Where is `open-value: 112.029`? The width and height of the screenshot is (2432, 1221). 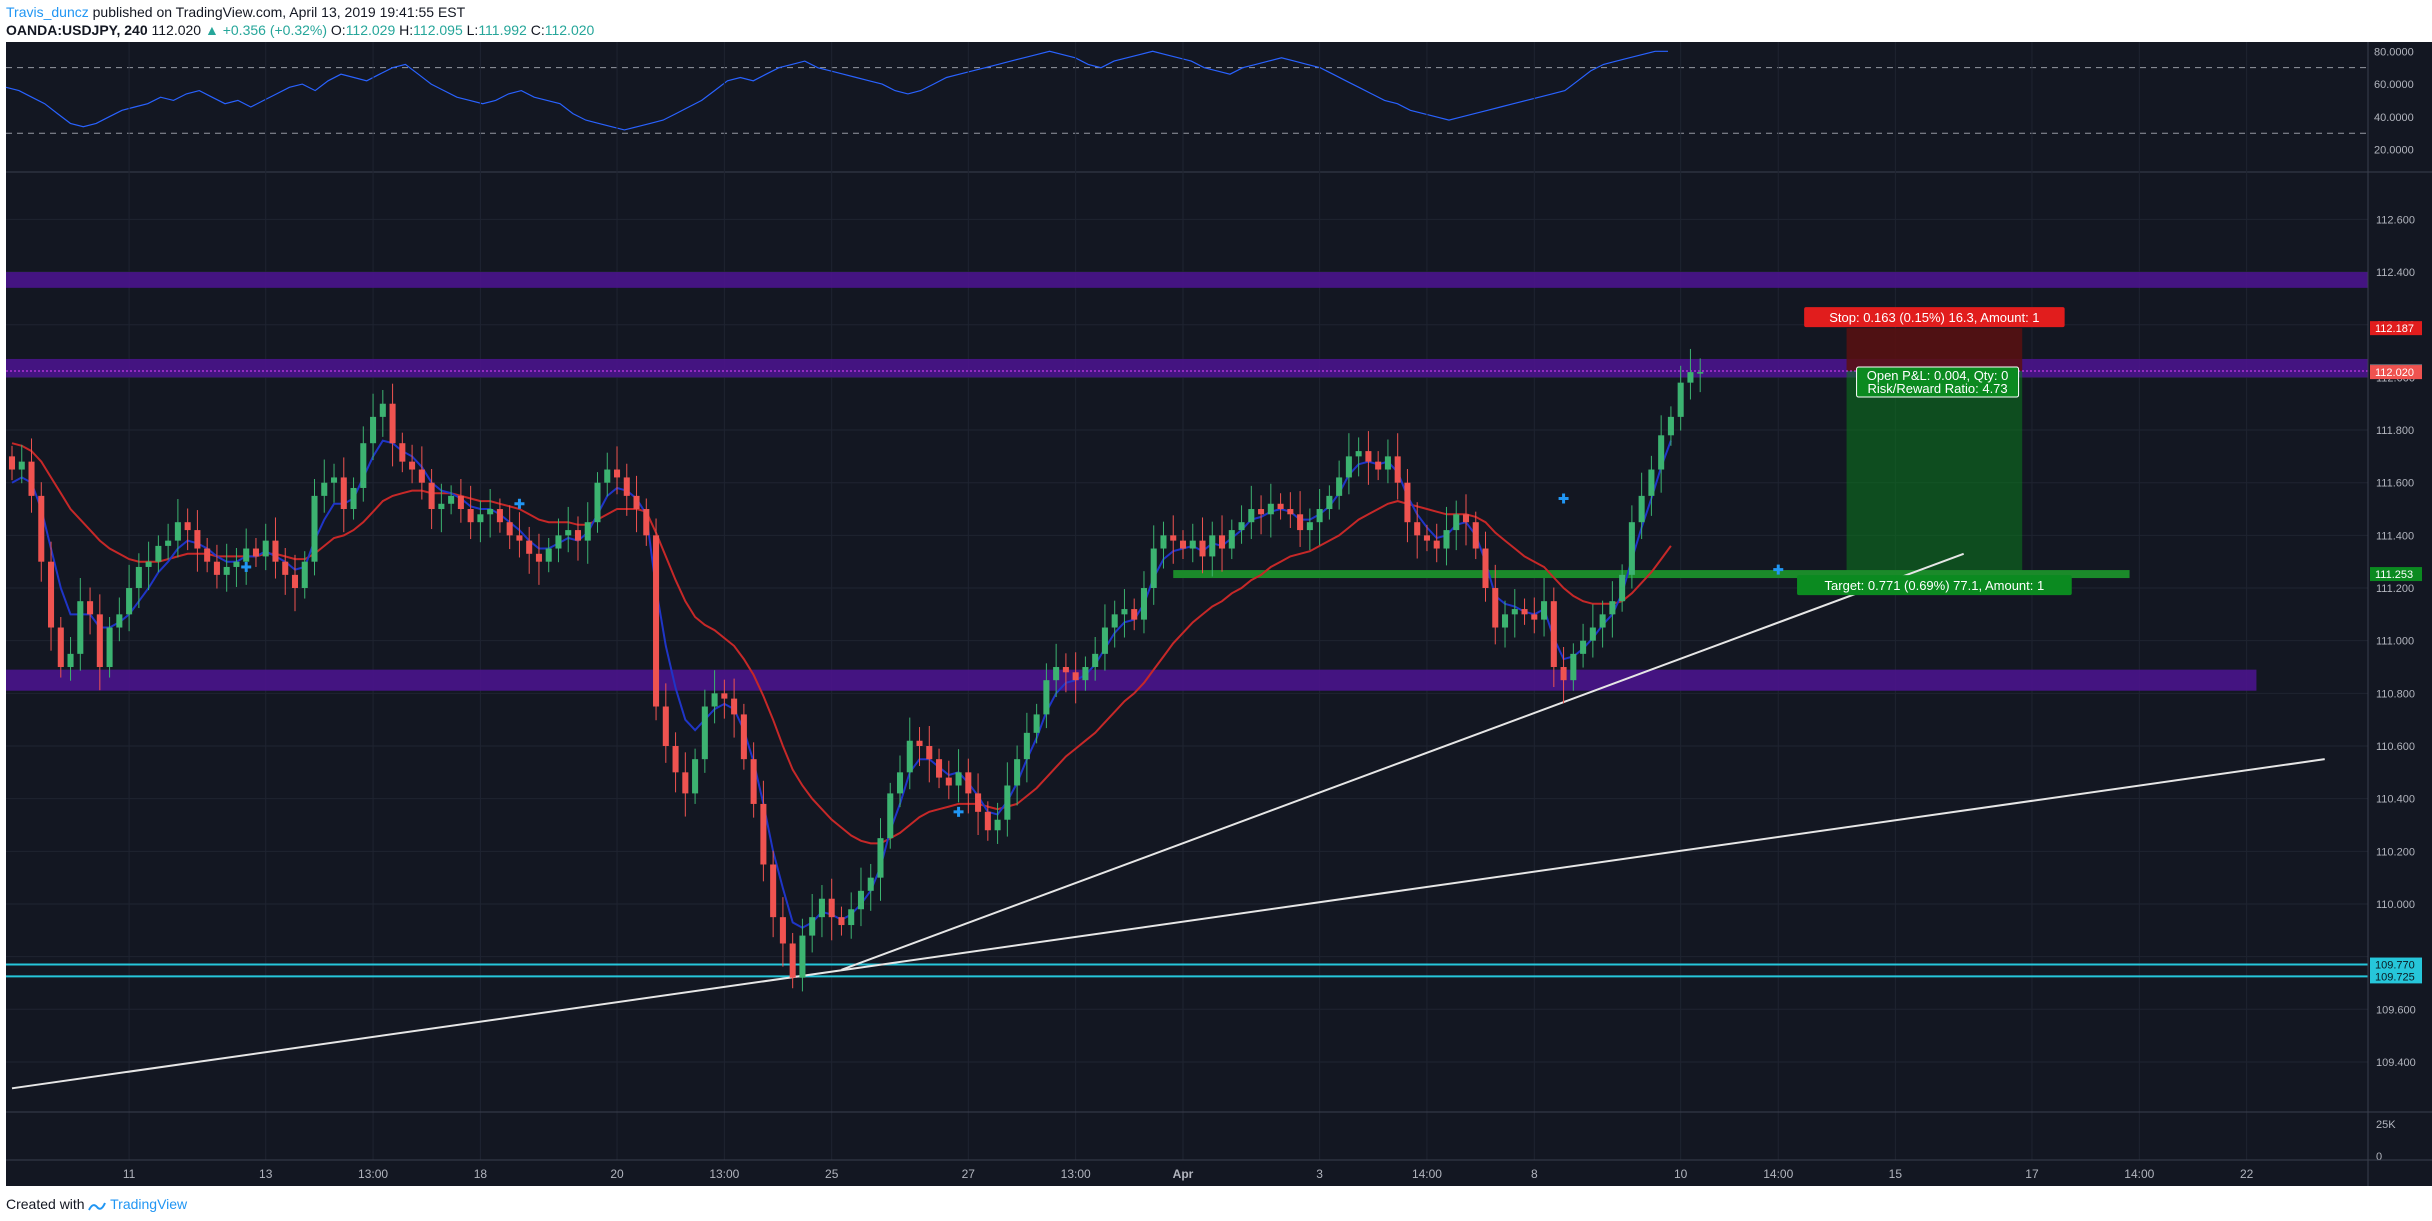 open-value: 112.029 is located at coordinates (370, 30).